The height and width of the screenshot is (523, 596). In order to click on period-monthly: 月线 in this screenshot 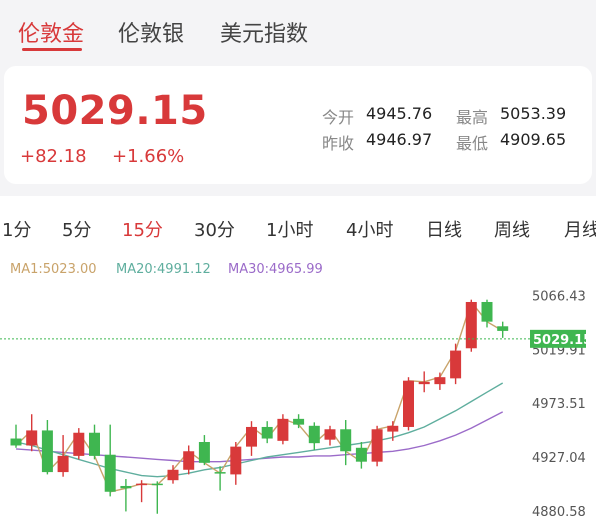, I will do `click(580, 230)`.